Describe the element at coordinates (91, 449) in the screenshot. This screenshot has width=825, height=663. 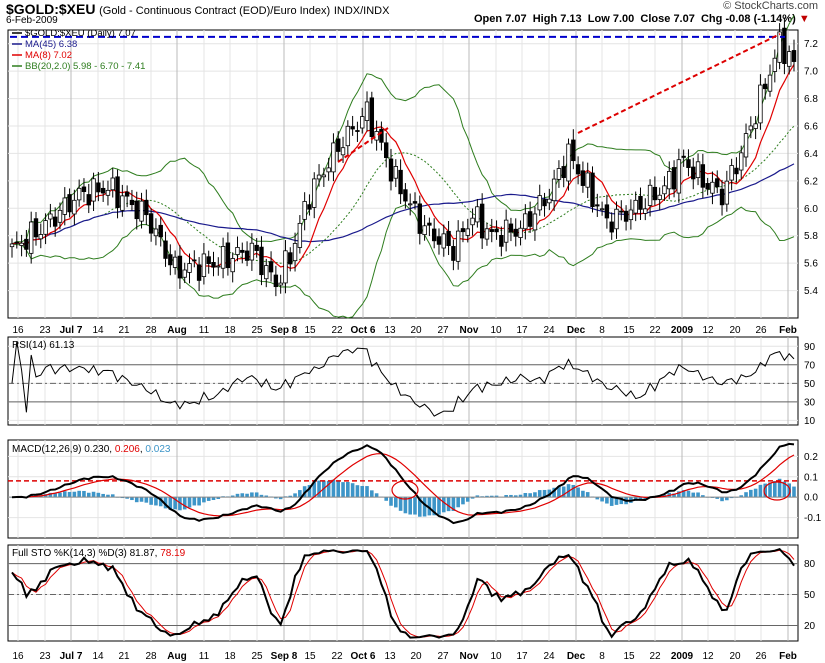
I see `macd-title: MACD(12,26,9) 0.230, 0.206, 0.023` at that location.